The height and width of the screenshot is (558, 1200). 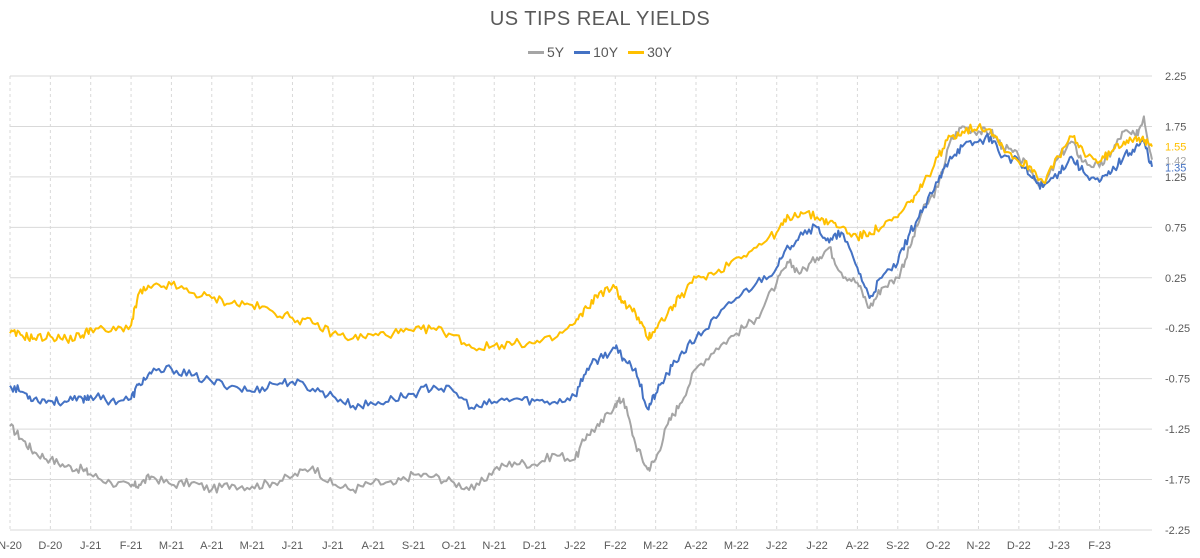 What do you see at coordinates (1099, 546) in the screenshot?
I see `x-tick-label: F-23` at bounding box center [1099, 546].